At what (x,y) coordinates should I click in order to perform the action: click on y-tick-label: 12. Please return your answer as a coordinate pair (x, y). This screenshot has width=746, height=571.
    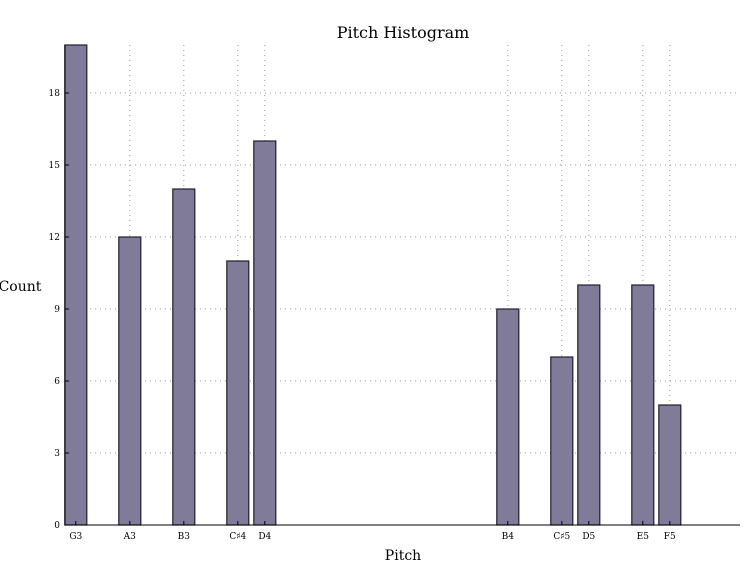
    Looking at the image, I should click on (54, 238).